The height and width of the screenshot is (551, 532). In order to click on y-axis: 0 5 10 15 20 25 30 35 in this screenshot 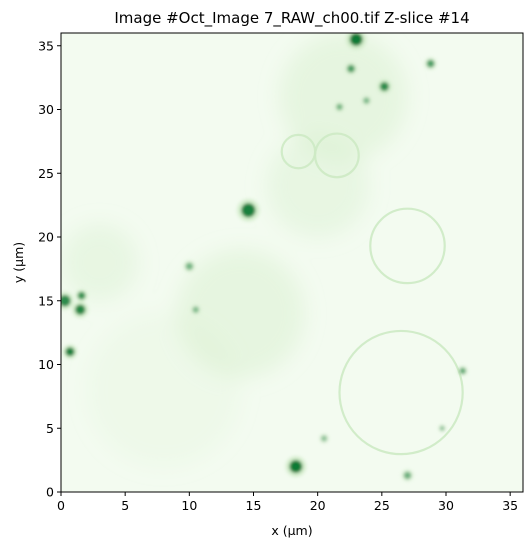, I will do `click(49, 269)`.